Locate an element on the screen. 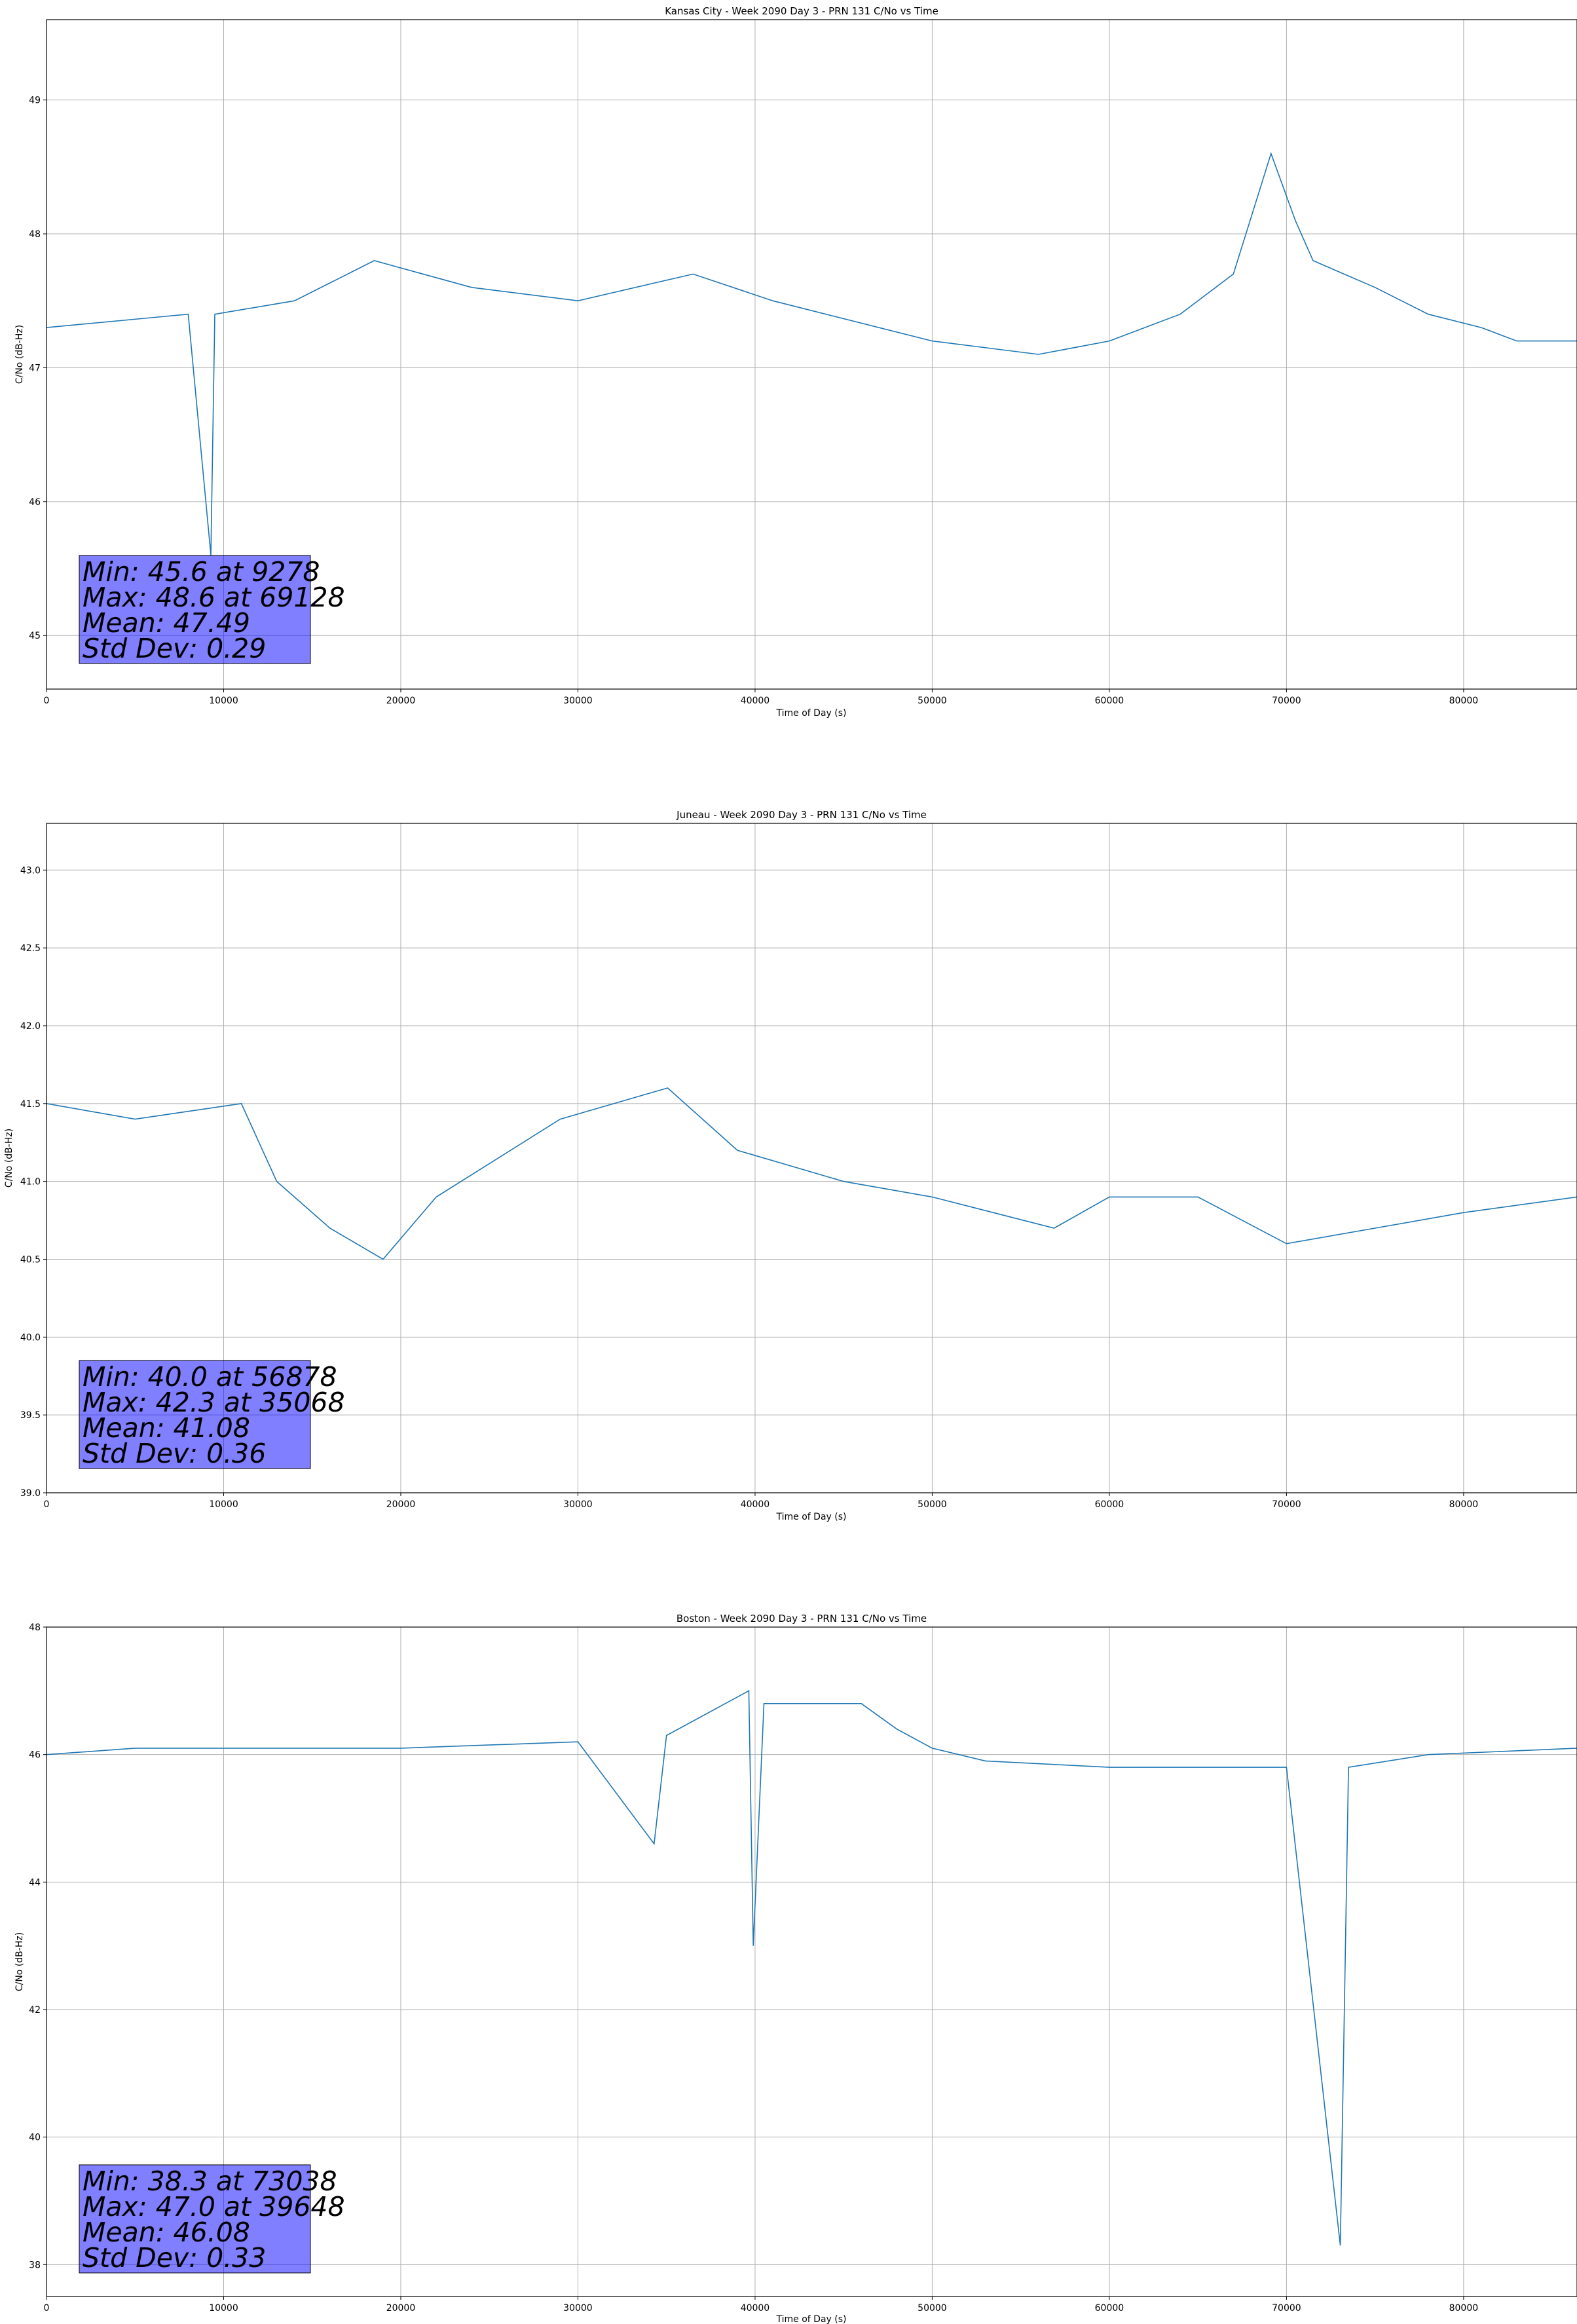 This screenshot has height=2324, width=1577. y-tick-label: 47 is located at coordinates (35, 368).